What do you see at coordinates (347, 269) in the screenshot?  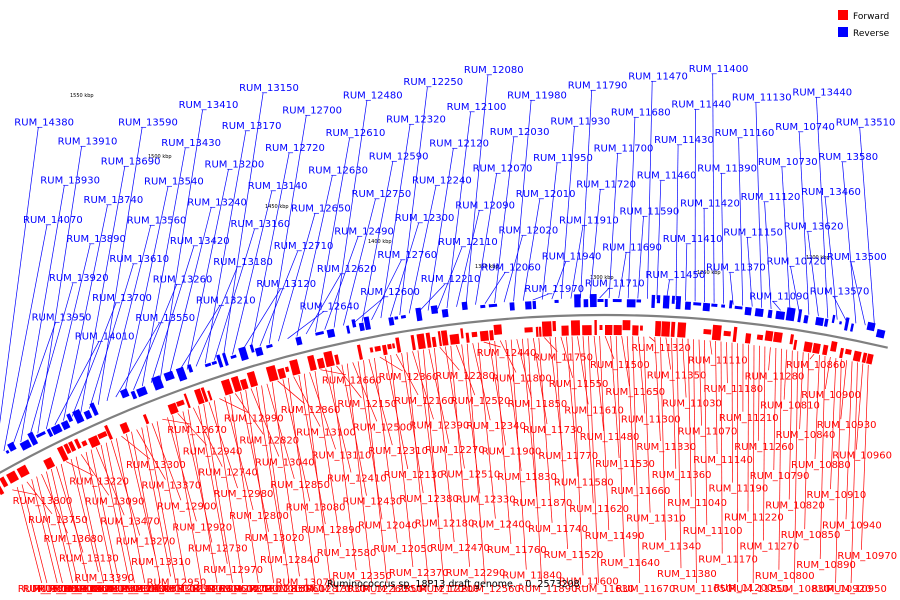 I see `feature-label: RUM_12620` at bounding box center [347, 269].